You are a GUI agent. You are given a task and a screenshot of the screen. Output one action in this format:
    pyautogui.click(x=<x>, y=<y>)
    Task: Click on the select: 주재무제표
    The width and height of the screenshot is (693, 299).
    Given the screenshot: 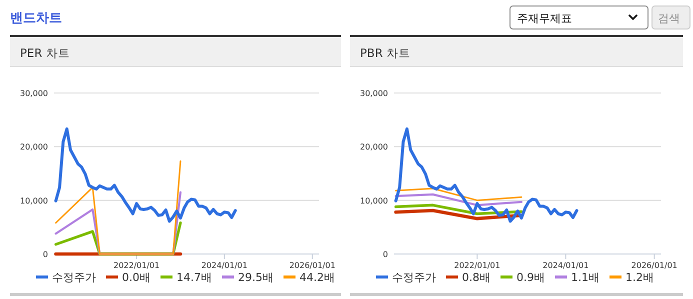 What is the action you would take?
    pyautogui.click(x=579, y=18)
    